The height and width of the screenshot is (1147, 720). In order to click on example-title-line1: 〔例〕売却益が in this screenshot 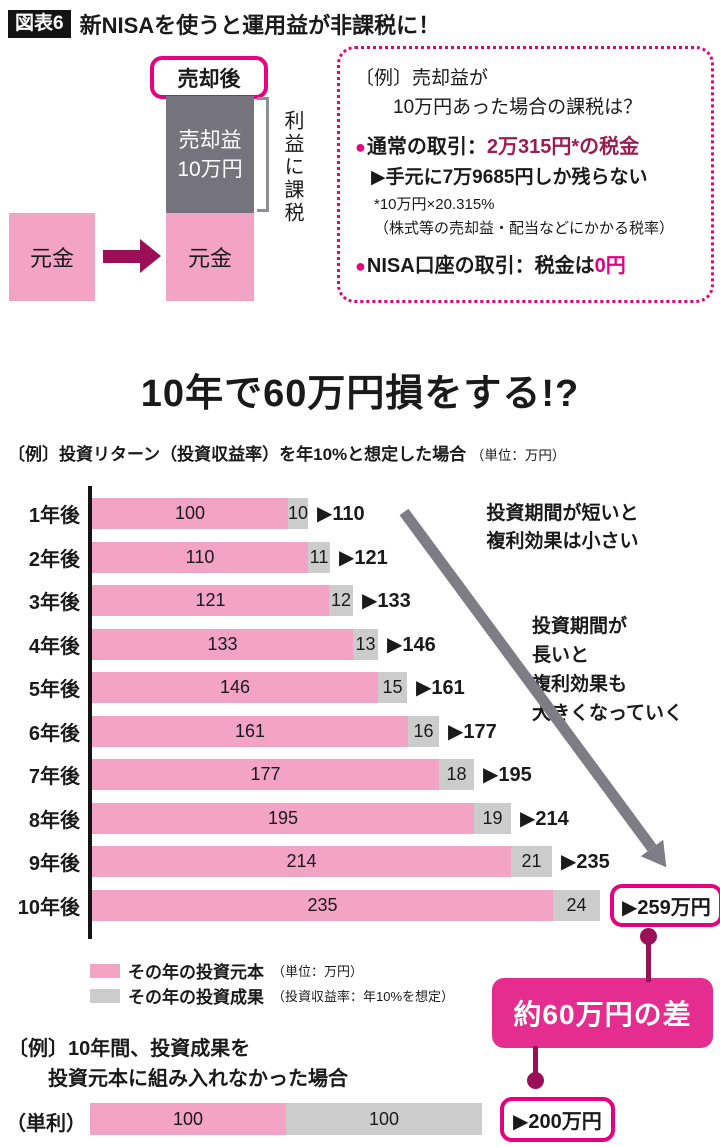, I will do `click(422, 78)`.